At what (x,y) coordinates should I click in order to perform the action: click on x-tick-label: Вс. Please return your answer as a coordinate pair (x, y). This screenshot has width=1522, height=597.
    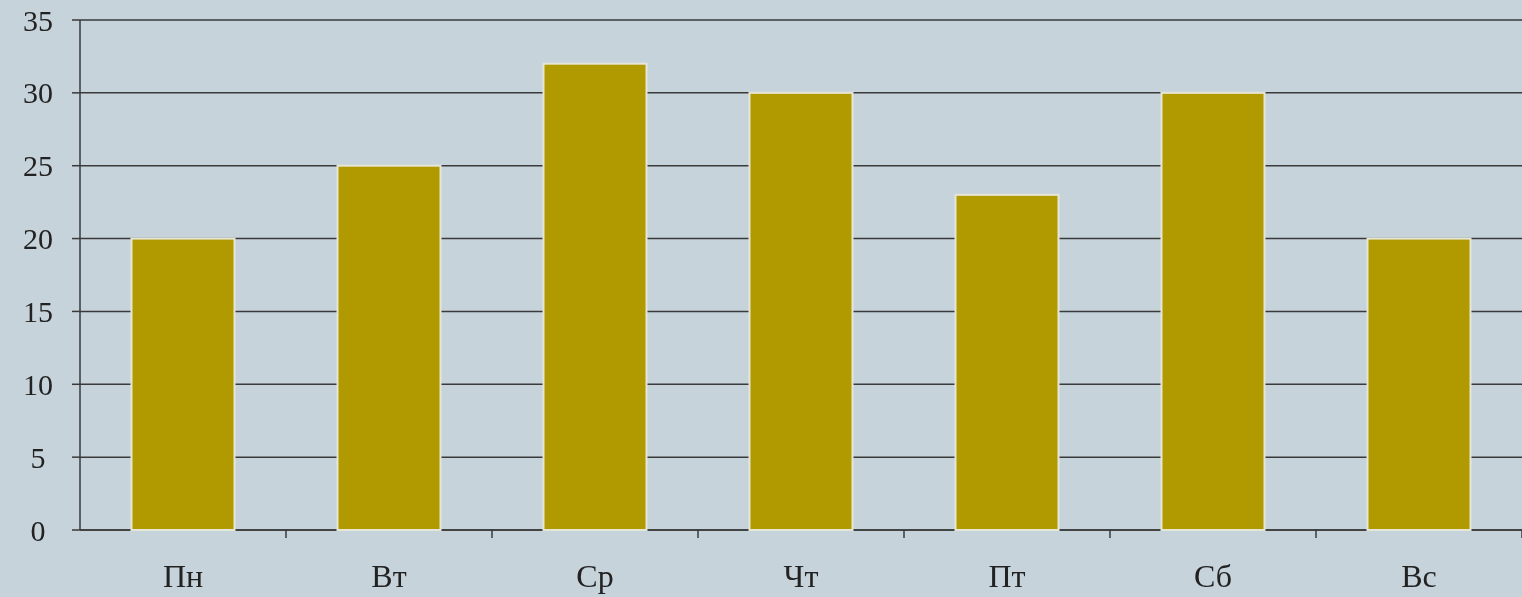
    Looking at the image, I should click on (1419, 576).